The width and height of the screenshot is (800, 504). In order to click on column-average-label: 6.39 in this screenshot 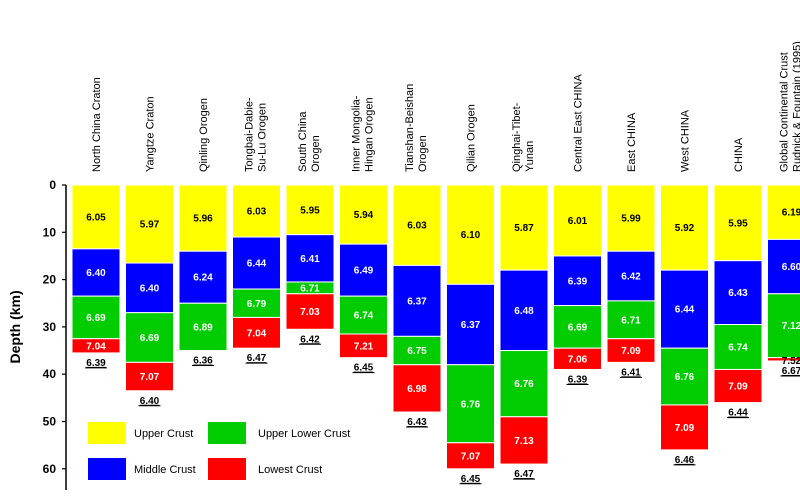, I will do `click(578, 379)`.